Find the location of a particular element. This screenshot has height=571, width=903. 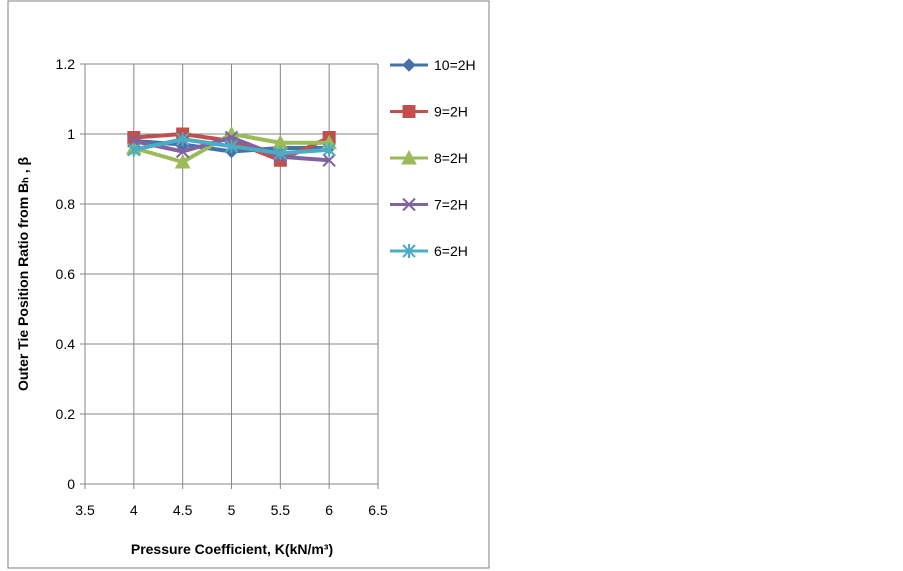

x-tick-label: 4 is located at coordinates (134, 510).